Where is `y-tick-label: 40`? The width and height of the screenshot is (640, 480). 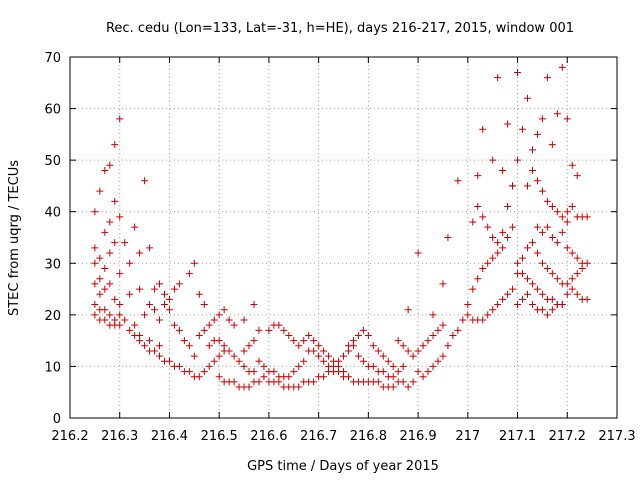
y-tick-label: 40 is located at coordinates (52, 213).